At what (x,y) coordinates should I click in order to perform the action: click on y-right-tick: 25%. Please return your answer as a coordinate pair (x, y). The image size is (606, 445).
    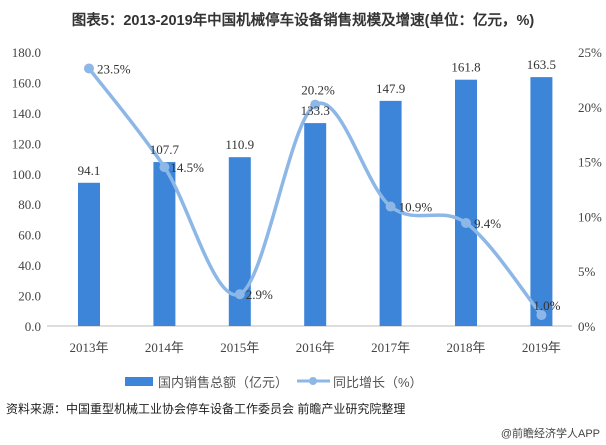
    Looking at the image, I should click on (590, 52).